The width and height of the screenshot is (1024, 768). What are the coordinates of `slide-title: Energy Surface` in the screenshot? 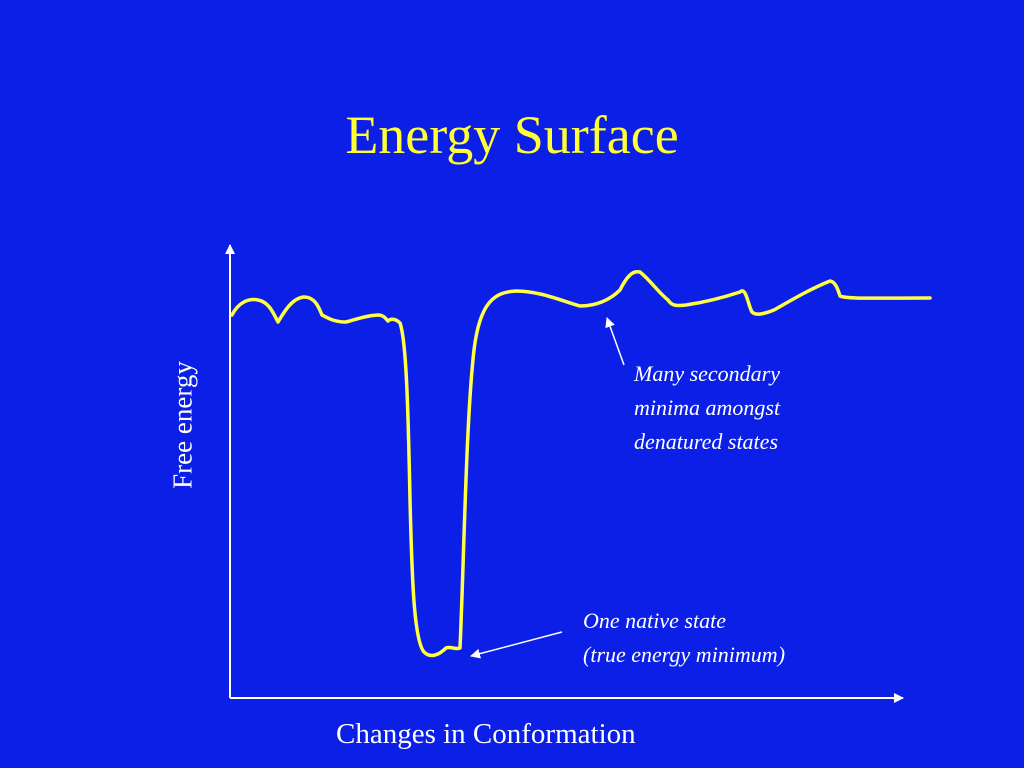 It's located at (512, 135).